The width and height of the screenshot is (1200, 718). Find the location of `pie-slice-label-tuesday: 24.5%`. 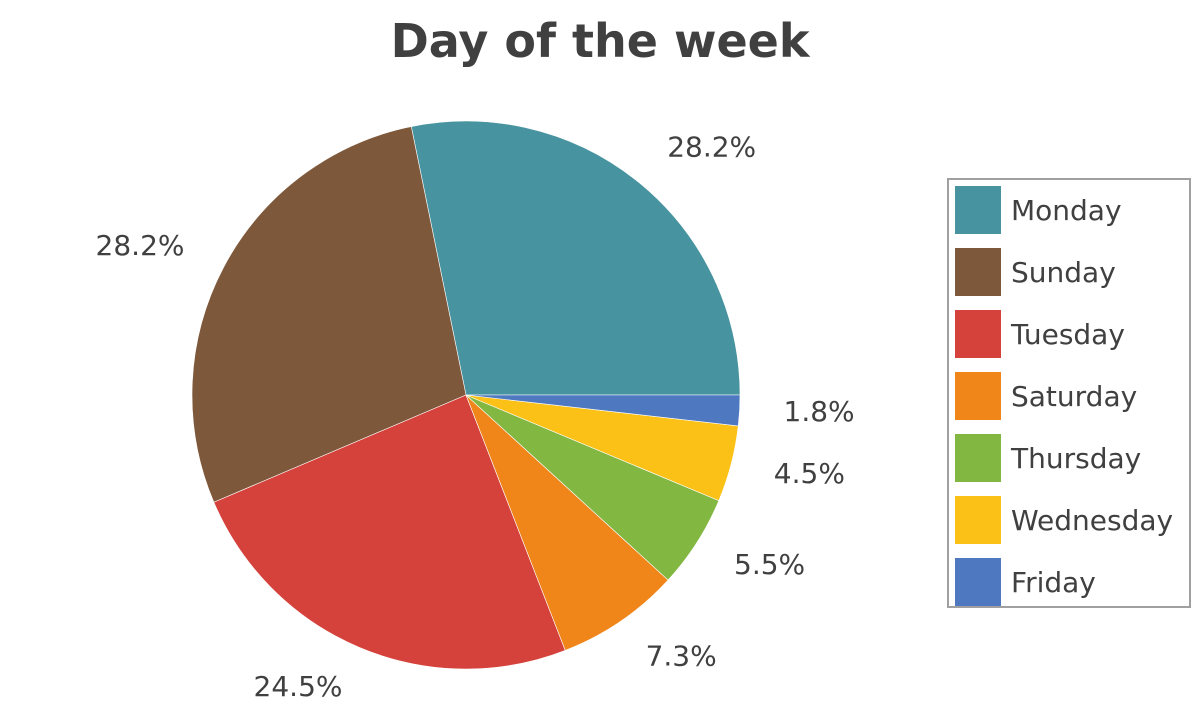

pie-slice-label-tuesday: 24.5% is located at coordinates (298, 686).